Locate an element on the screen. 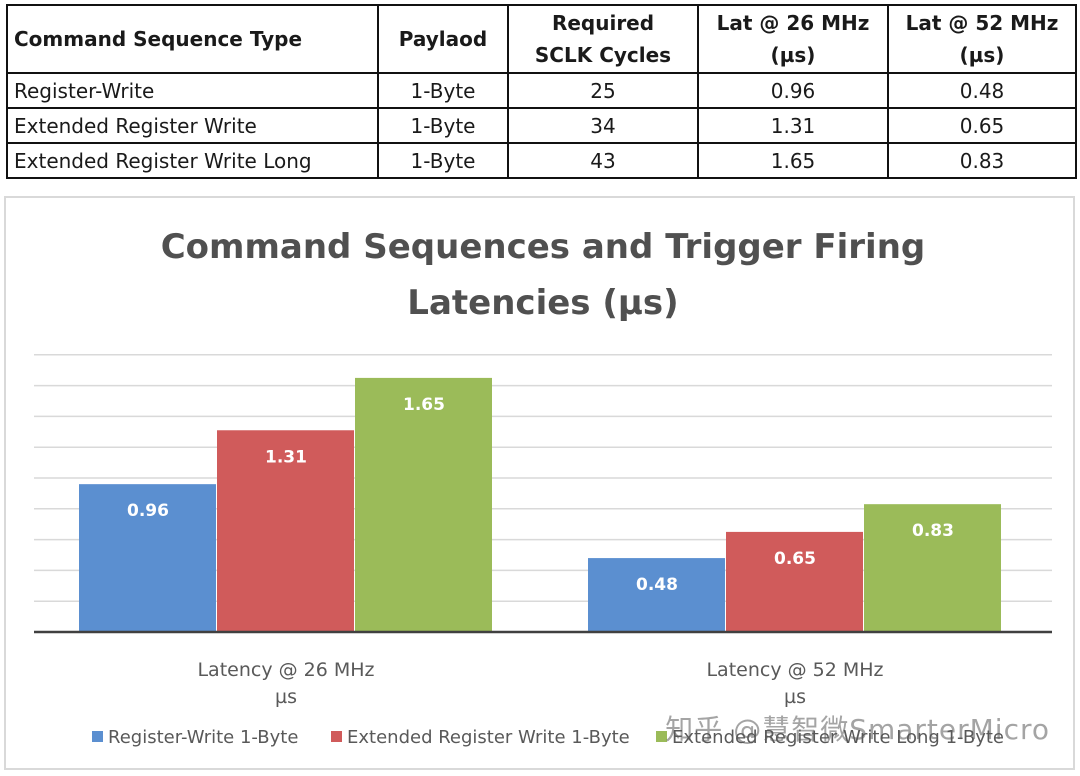 The image size is (1080, 776). cell-sclk: 25 is located at coordinates (603, 90).